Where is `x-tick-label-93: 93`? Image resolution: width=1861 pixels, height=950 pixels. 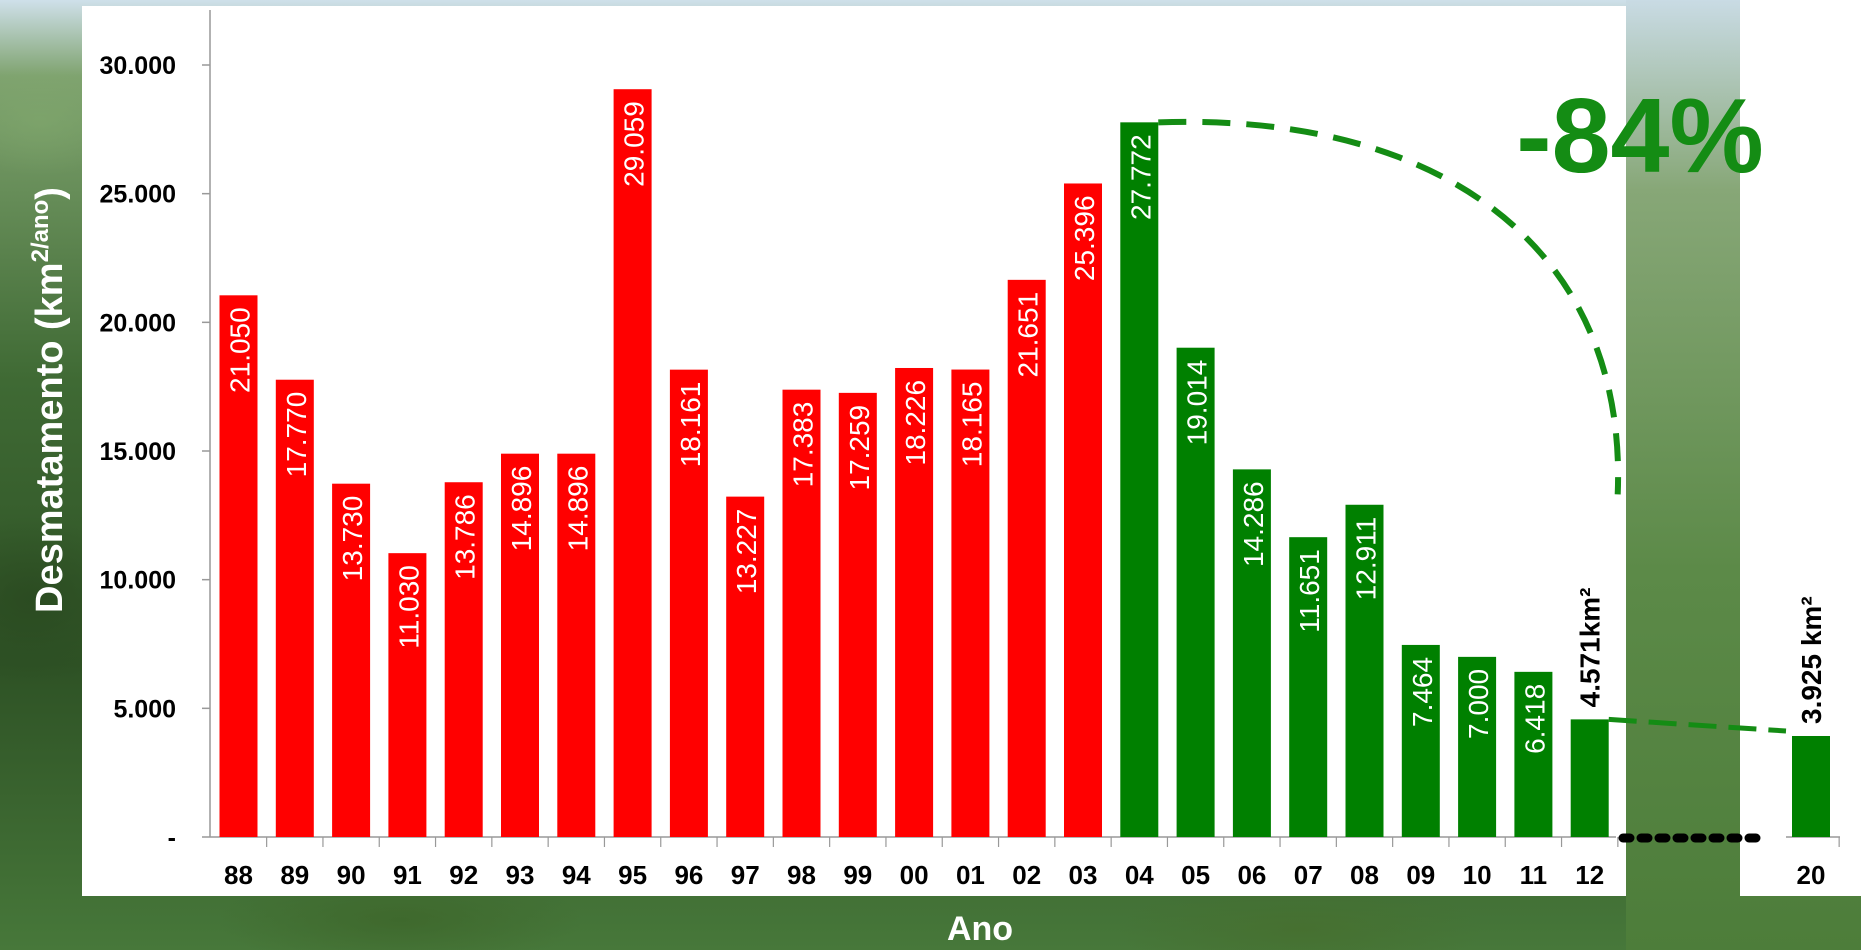 x-tick-label-93: 93 is located at coordinates (520, 875).